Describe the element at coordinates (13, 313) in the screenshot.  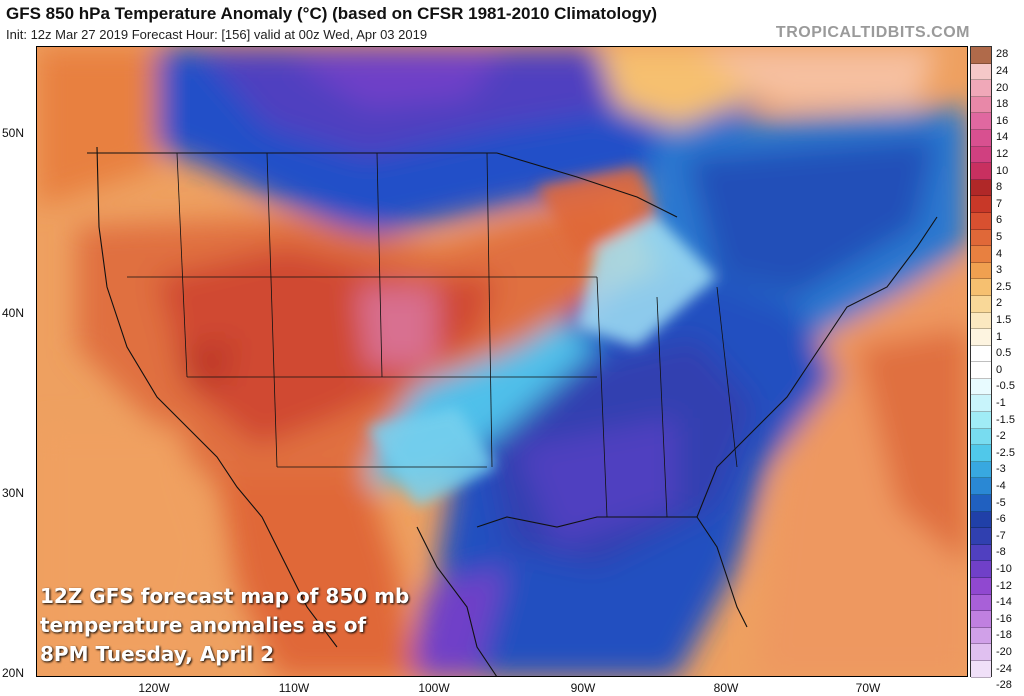
I see `lat-label-40n: 40N` at that location.